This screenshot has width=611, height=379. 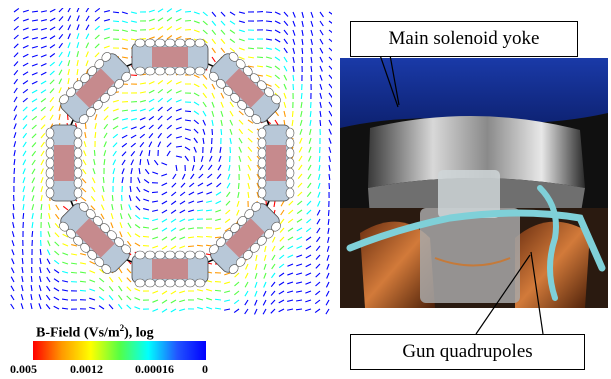 What do you see at coordinates (467, 352) in the screenshot?
I see `gun-quadrupoles-label: Gun quadrupoles` at bounding box center [467, 352].